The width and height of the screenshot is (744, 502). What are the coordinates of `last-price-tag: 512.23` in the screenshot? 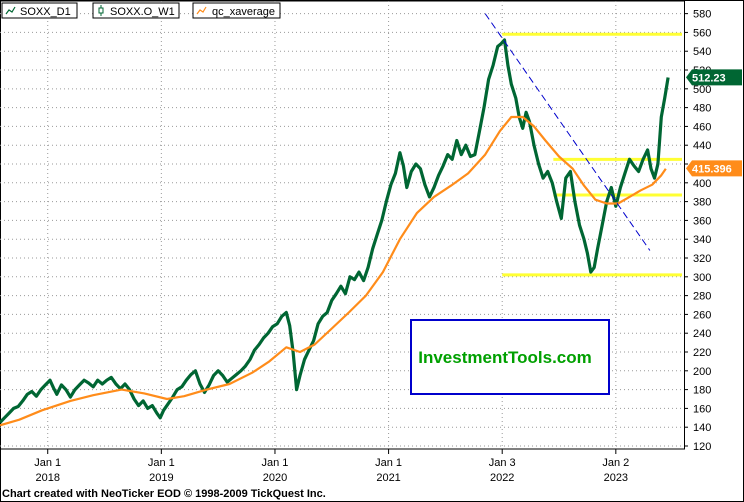 It's located at (714, 77).